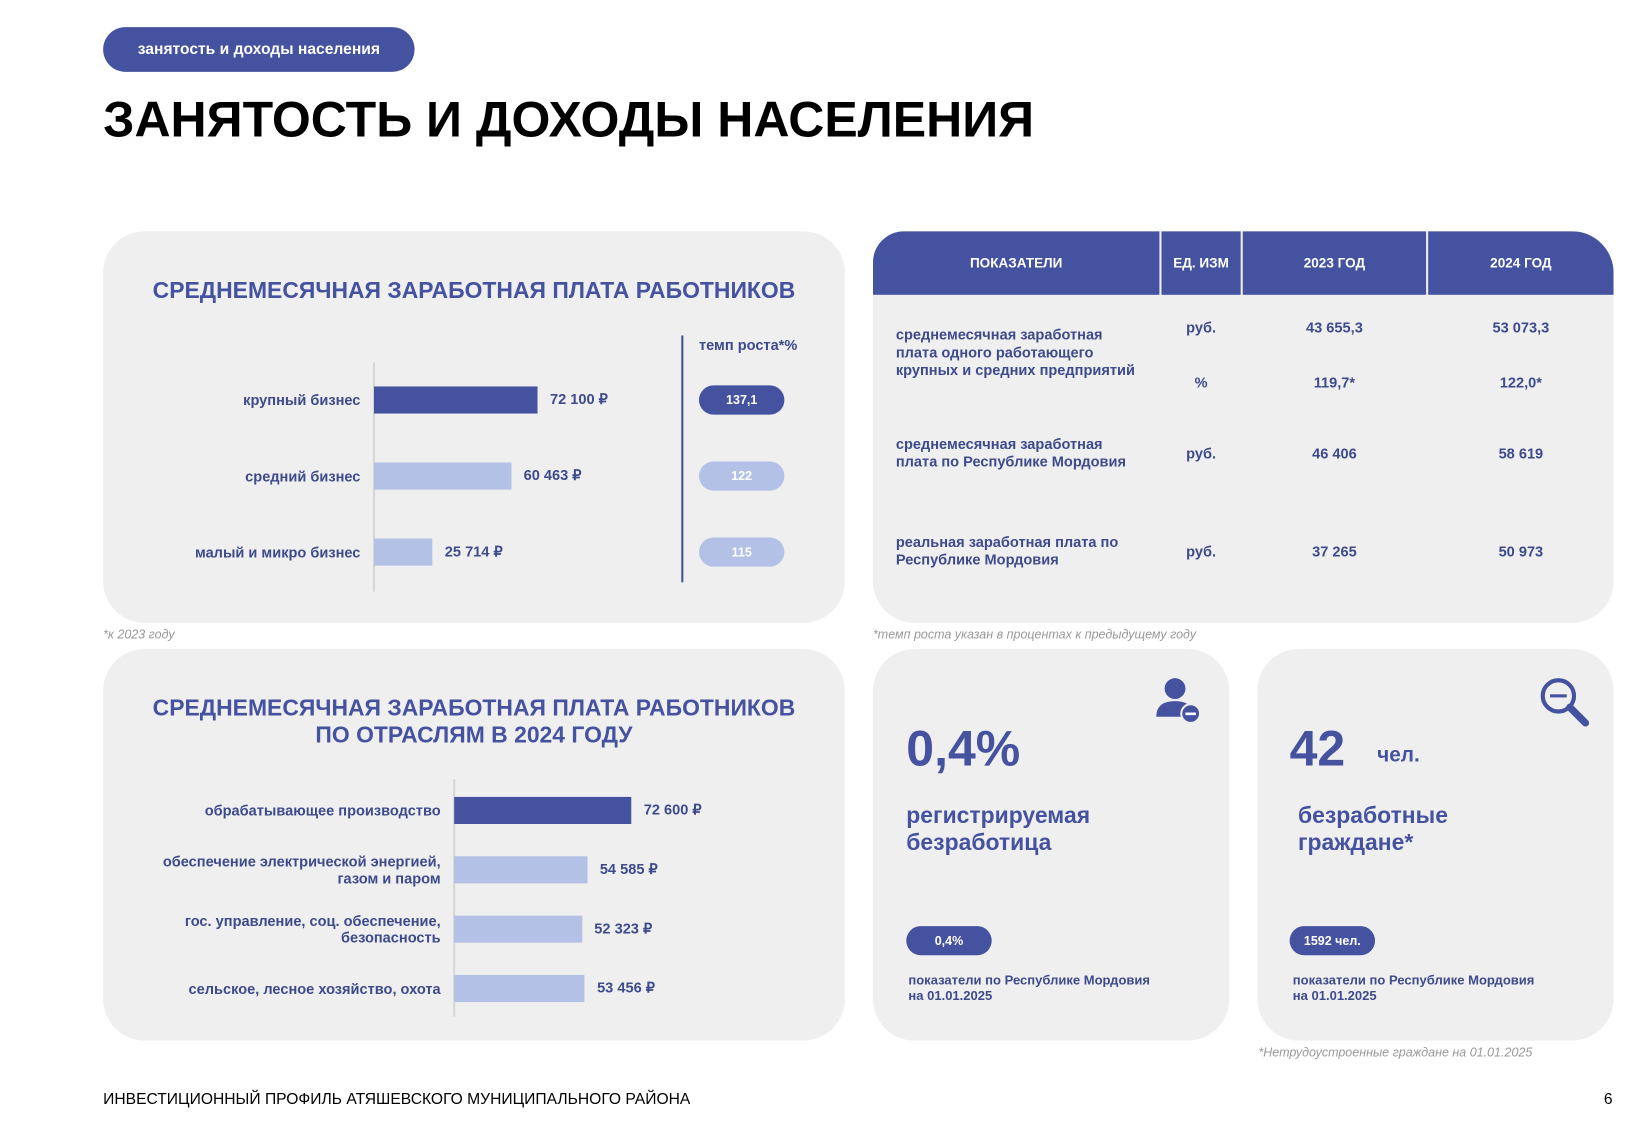 This screenshot has height=1125, width=1625. Describe the element at coordinates (1201, 263) in the screenshot. I see `header-cell: ЕД. ИЗМ` at that location.